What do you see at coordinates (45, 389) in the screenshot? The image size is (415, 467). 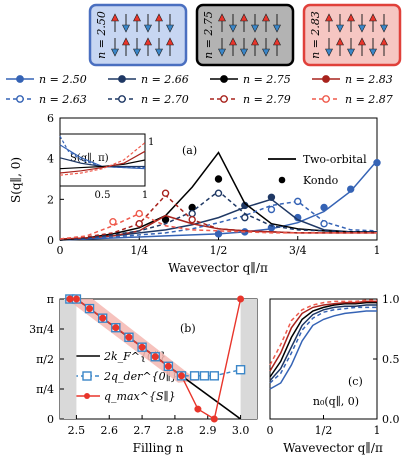 I see `y-tick-label: π/4` at bounding box center [45, 389].